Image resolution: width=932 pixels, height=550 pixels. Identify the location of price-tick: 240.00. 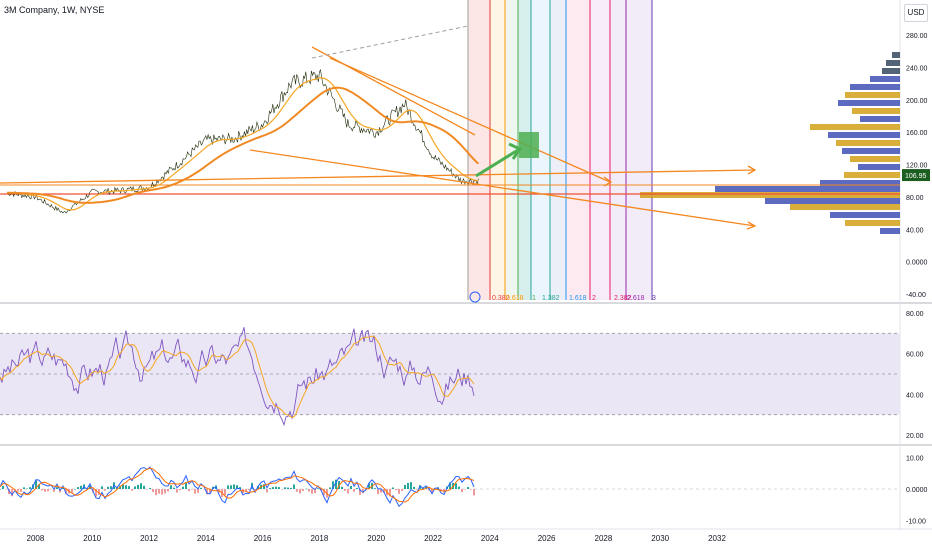
(917, 68).